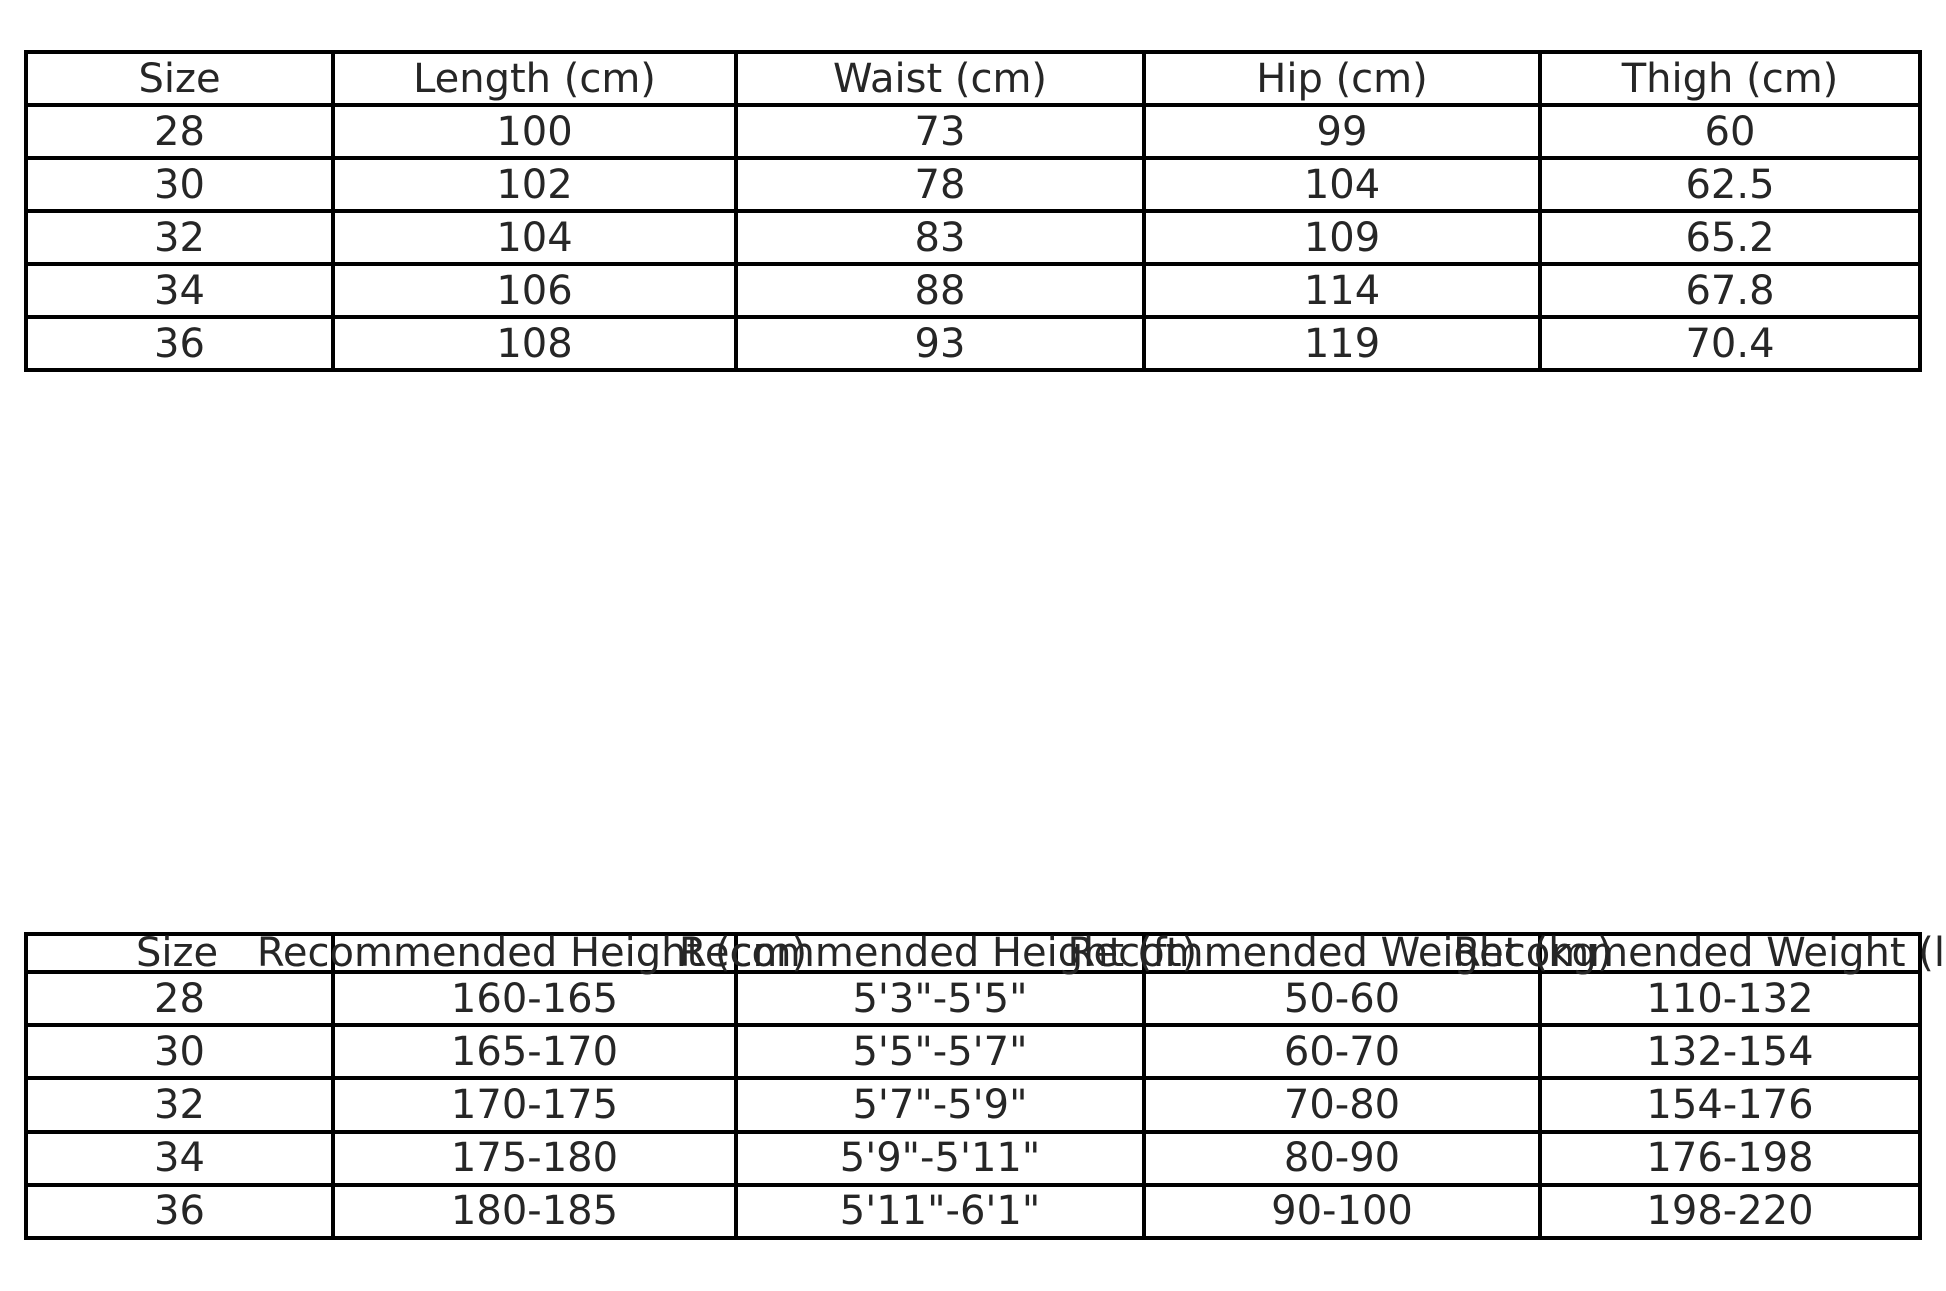 This screenshot has height=1291, width=1946. I want to click on table-cell: 67.8, so click(1730, 290).